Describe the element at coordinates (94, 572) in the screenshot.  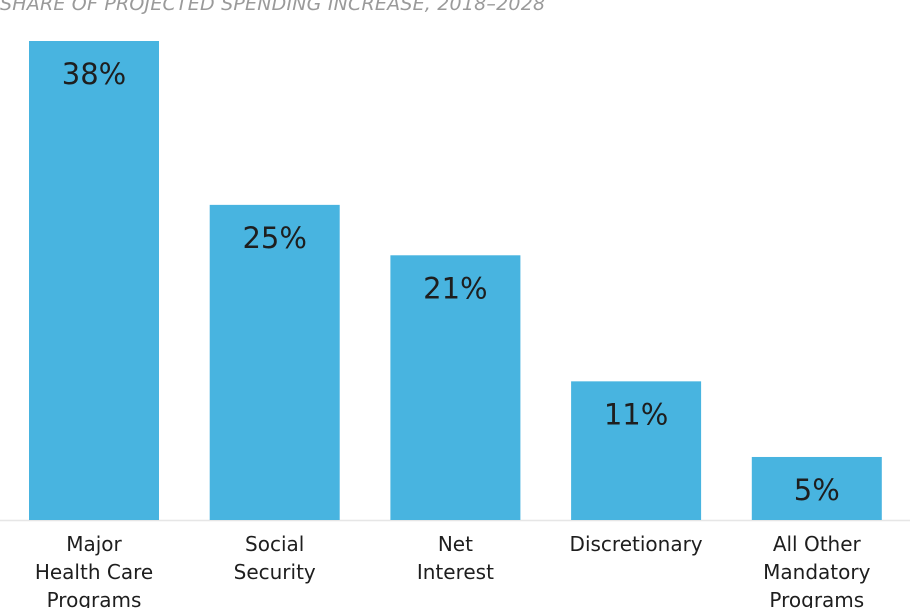
I see `category-label-0-line-1: Health Care` at that location.